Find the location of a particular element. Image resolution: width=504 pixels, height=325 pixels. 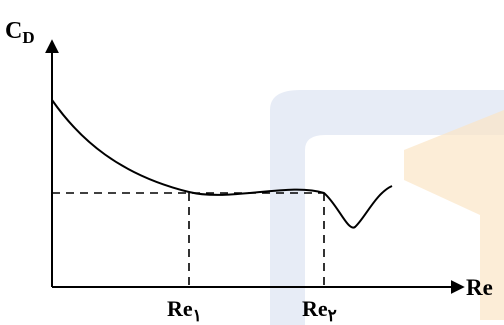

re2-label: Re۲ is located at coordinates (319, 310).